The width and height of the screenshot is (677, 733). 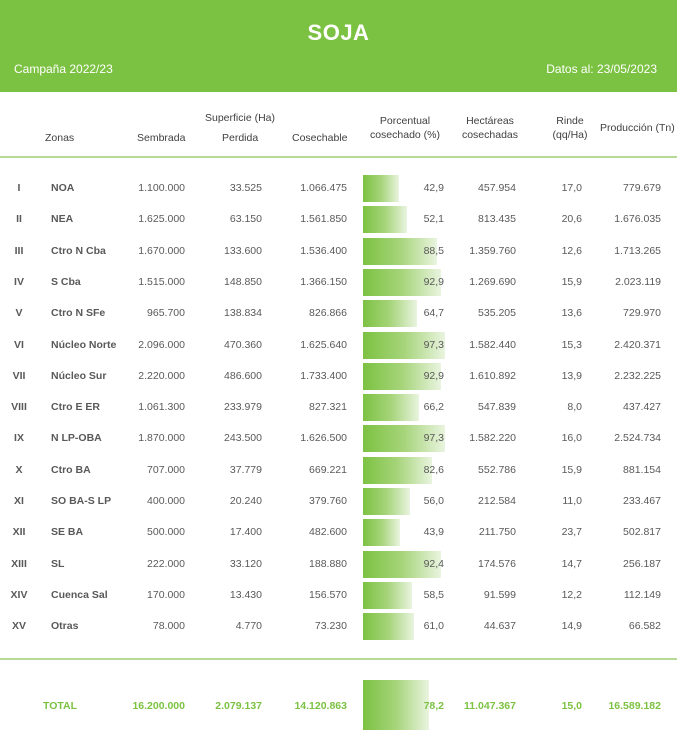 I want to click on perdida-cell: 17.400, so click(x=245, y=532).